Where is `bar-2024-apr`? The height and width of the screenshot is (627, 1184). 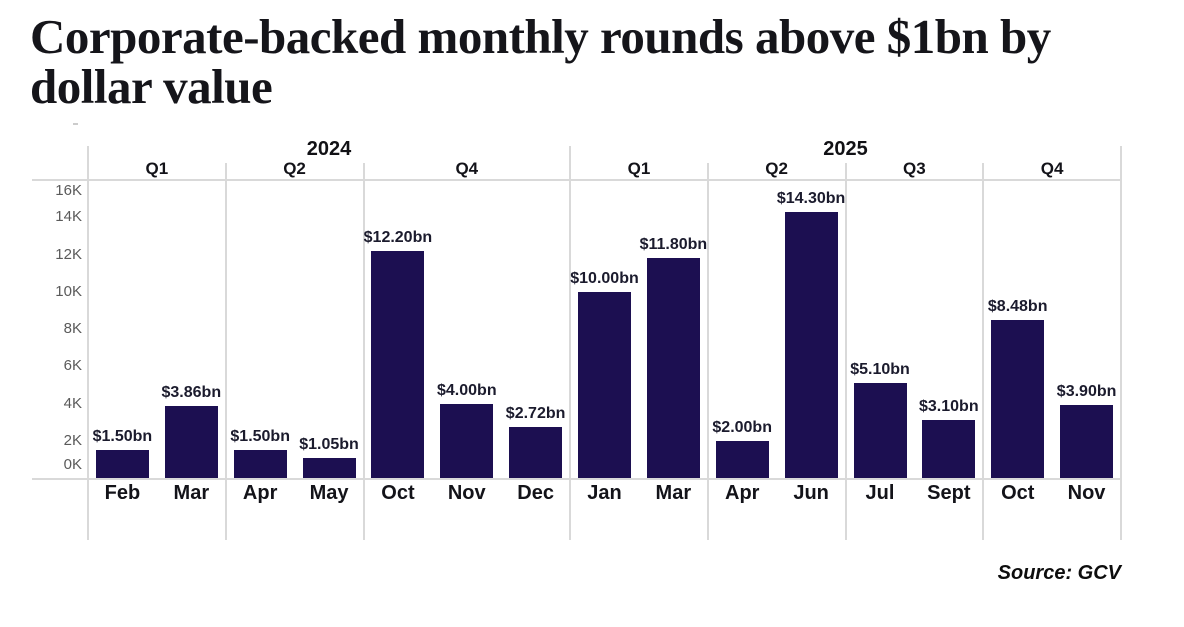 bar-2024-apr is located at coordinates (260, 464).